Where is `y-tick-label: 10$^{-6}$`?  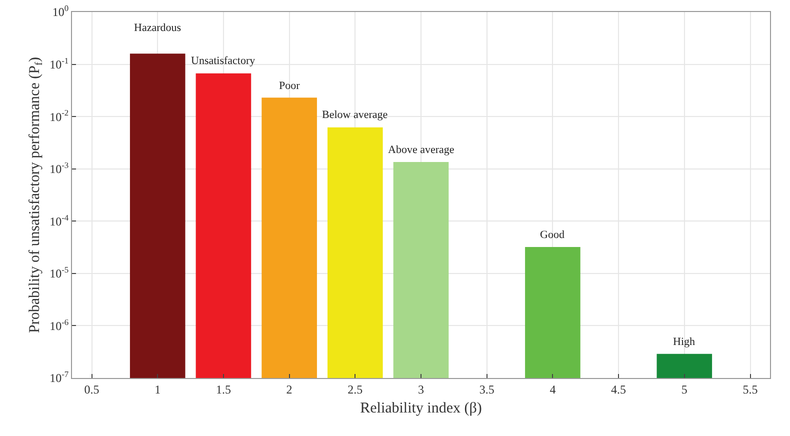
y-tick-label: 10$^{-6}$ is located at coordinates (59, 325).